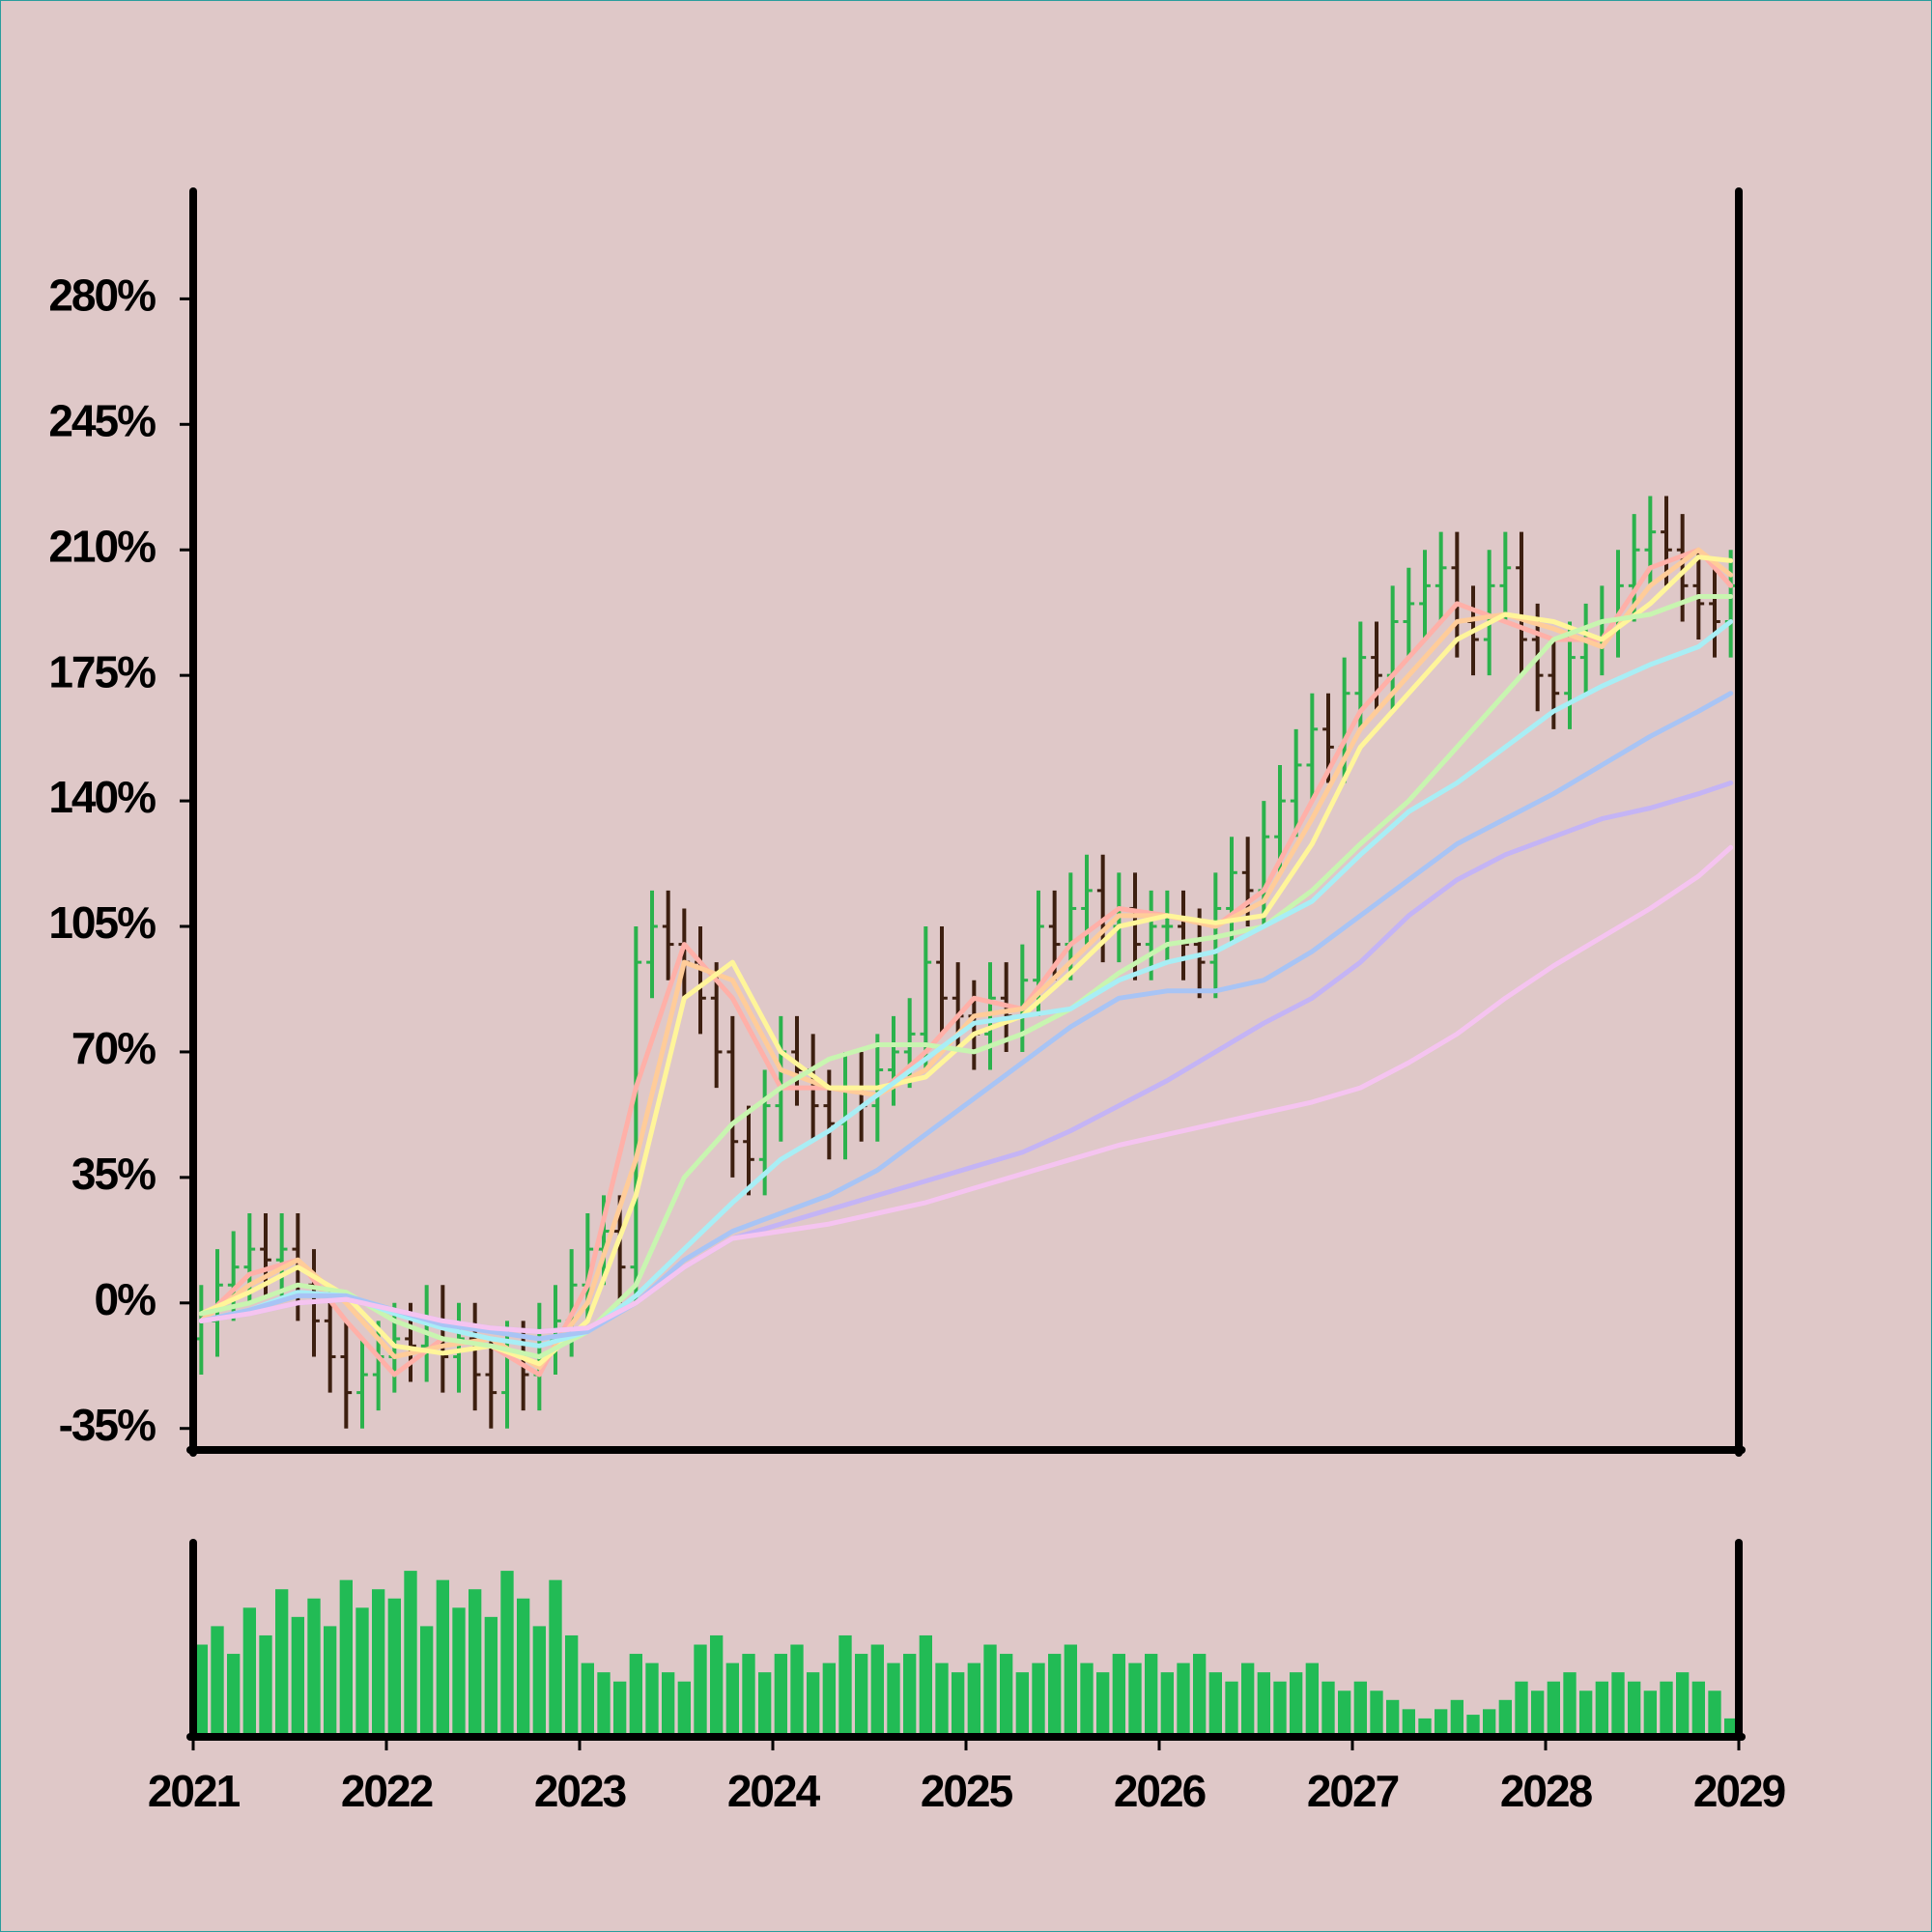  Describe the element at coordinates (107, 1425) in the screenshot. I see `y-tick-label: -35%` at that location.